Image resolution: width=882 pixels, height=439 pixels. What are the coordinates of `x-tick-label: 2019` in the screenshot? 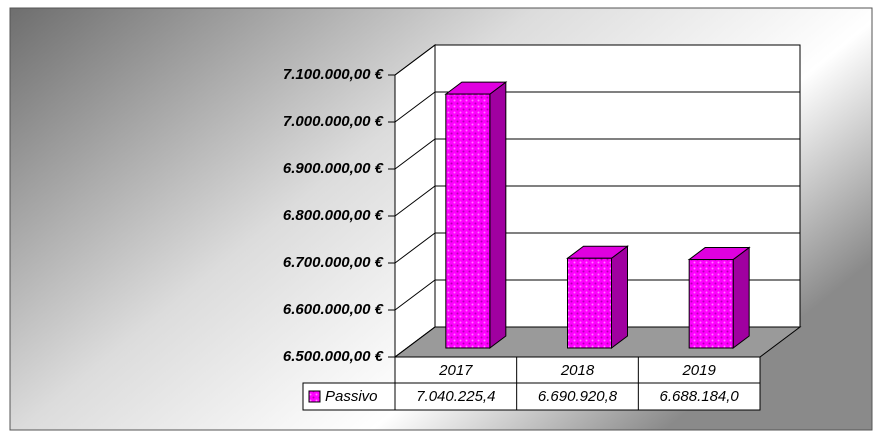 It's located at (698, 370).